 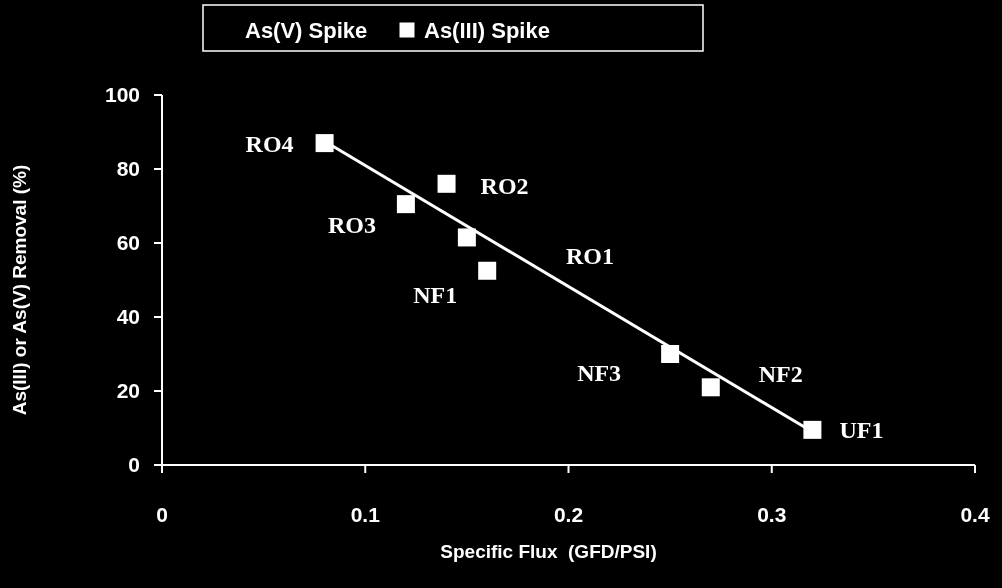 What do you see at coordinates (975, 514) in the screenshot?
I see `x-tick-label: 0.4` at bounding box center [975, 514].